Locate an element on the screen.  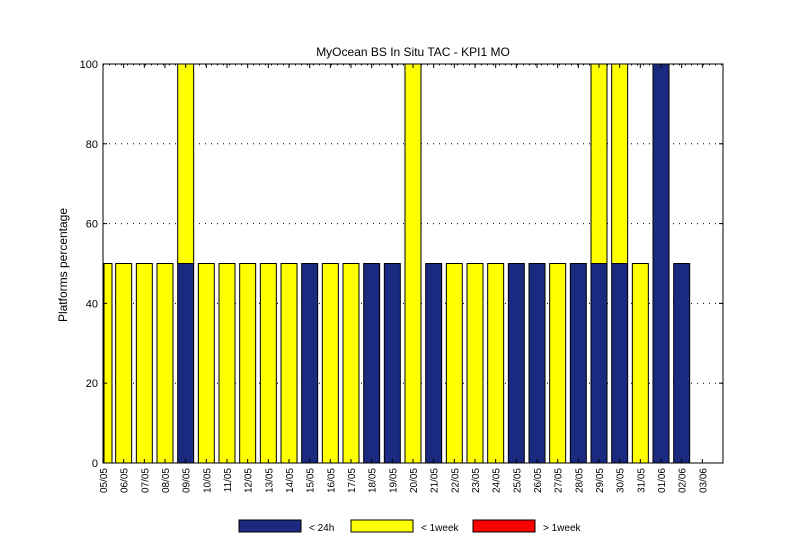
x-tick-label: 02/06 is located at coordinates (683, 480).